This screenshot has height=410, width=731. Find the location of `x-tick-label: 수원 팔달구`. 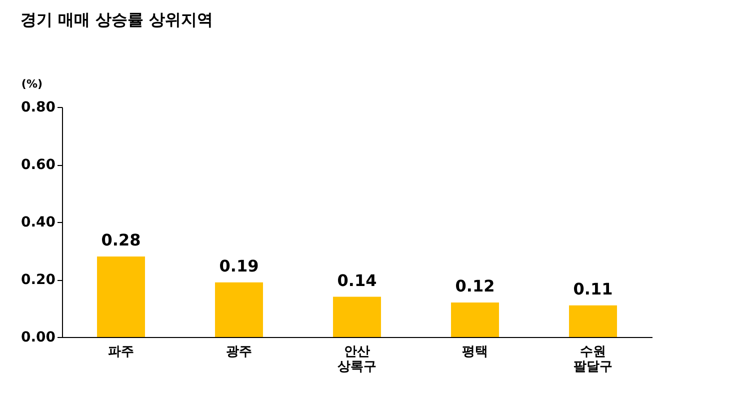

x-tick-label: 수원 팔달구 is located at coordinates (593, 359).